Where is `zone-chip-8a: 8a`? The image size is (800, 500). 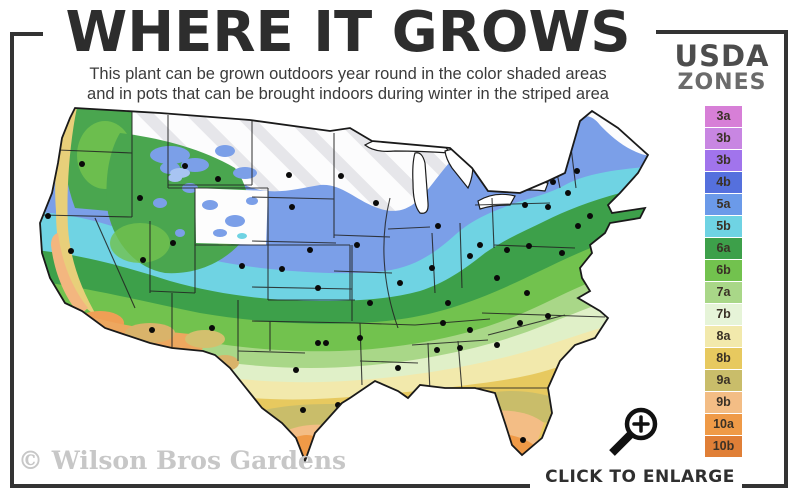
zone-chip-8a: 8a is located at coordinates (723, 336).